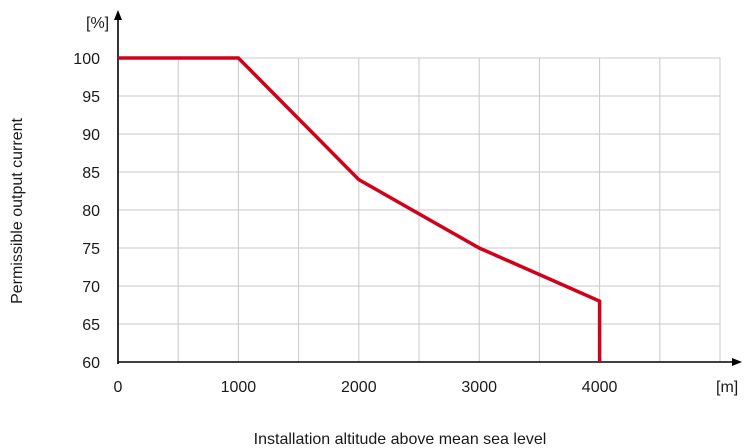 The image size is (744, 448). I want to click on y-tick-label: 95, so click(91, 97).